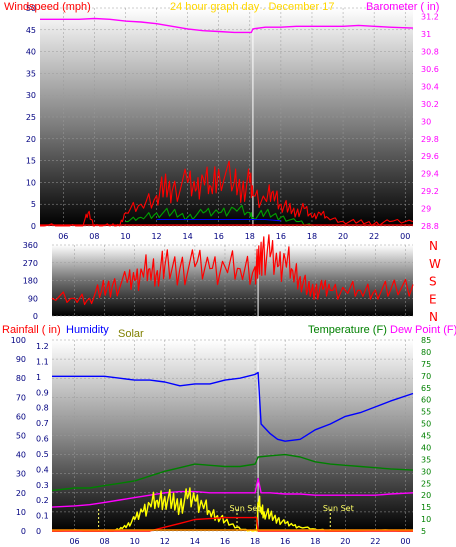  I want to click on climate-x-tick: 08, so click(105, 541).